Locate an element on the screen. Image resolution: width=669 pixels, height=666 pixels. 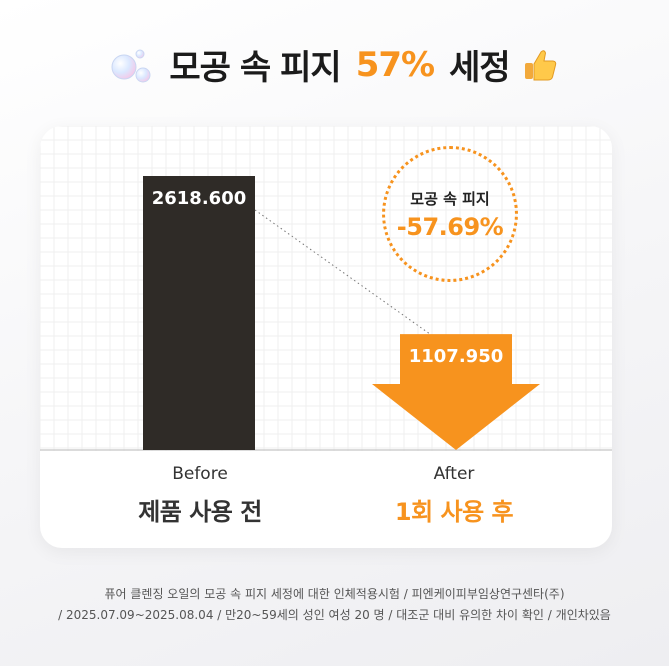
bar-after-arrow is located at coordinates (456, 392).